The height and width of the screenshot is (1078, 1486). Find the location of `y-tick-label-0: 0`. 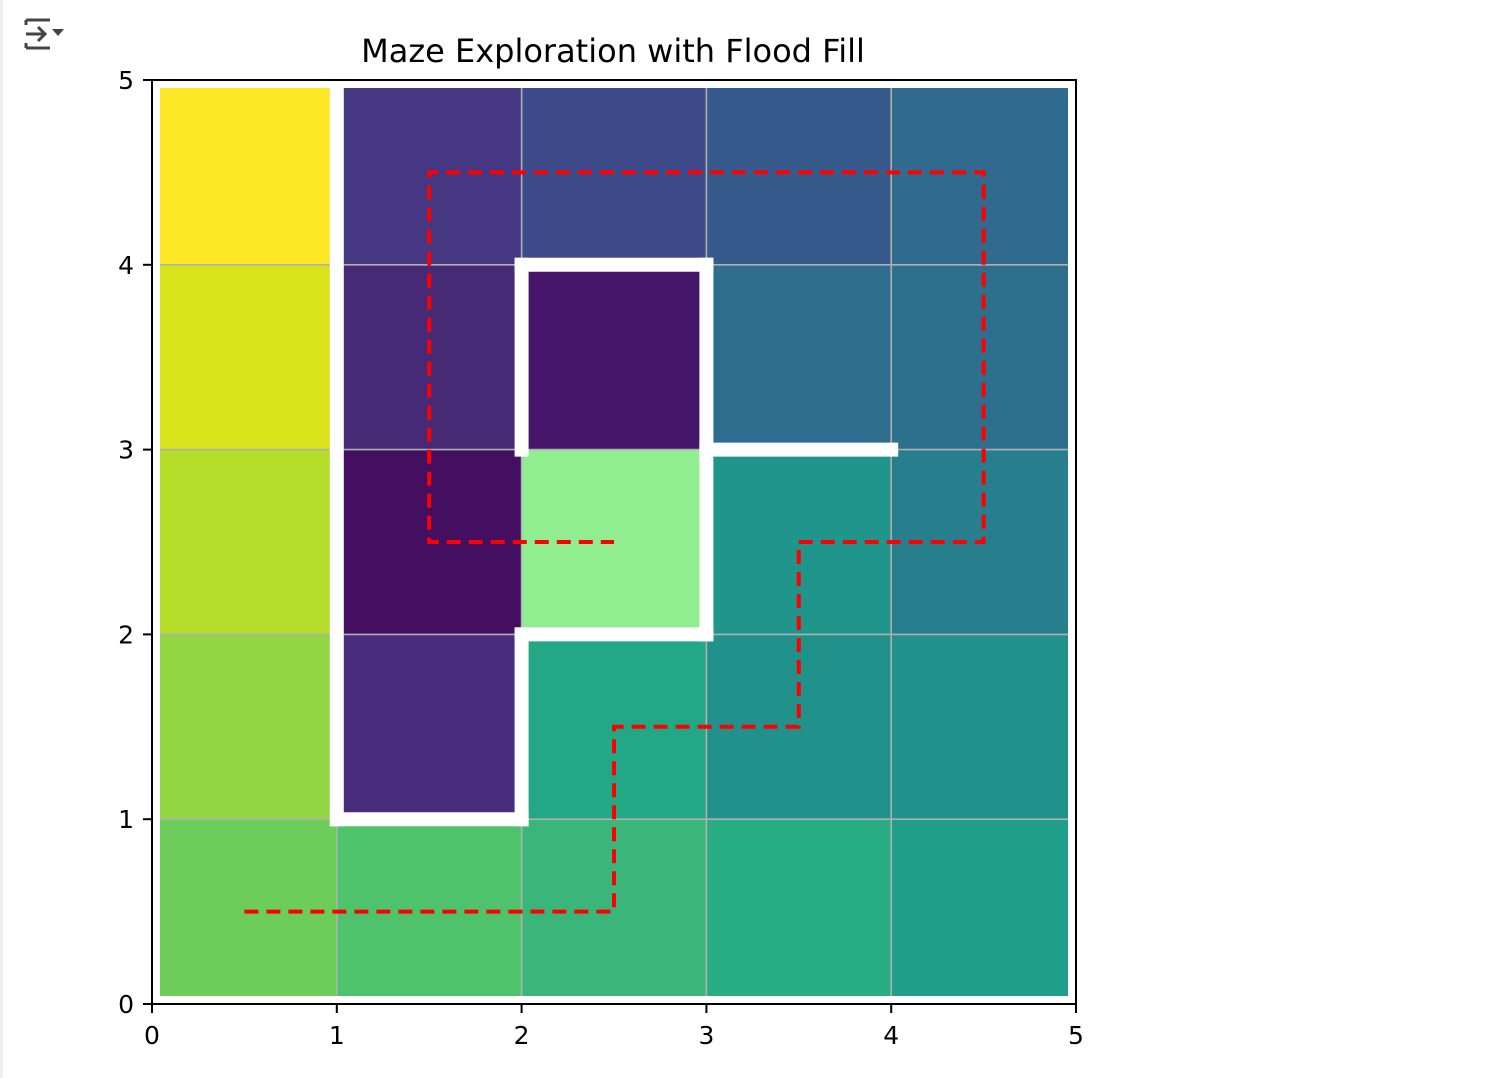

y-tick-label-0: 0 is located at coordinates (126, 1004).